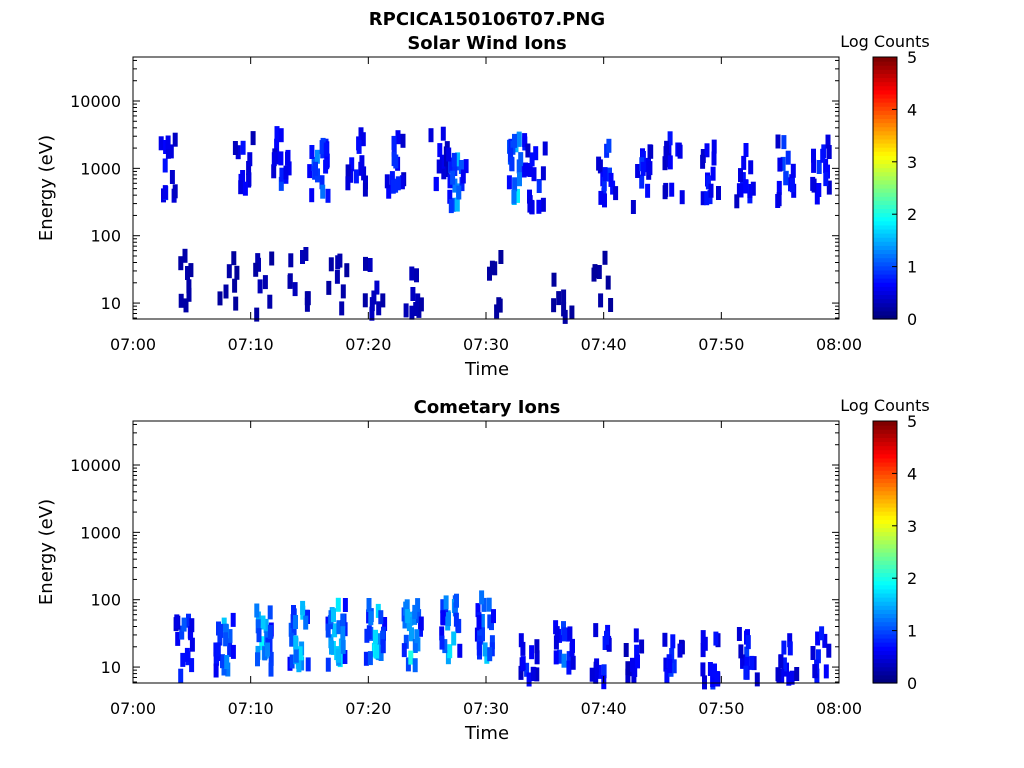 The height and width of the screenshot is (768, 1024). What do you see at coordinates (604, 344) in the screenshot?
I see `x-tick-label: 07:40` at bounding box center [604, 344].